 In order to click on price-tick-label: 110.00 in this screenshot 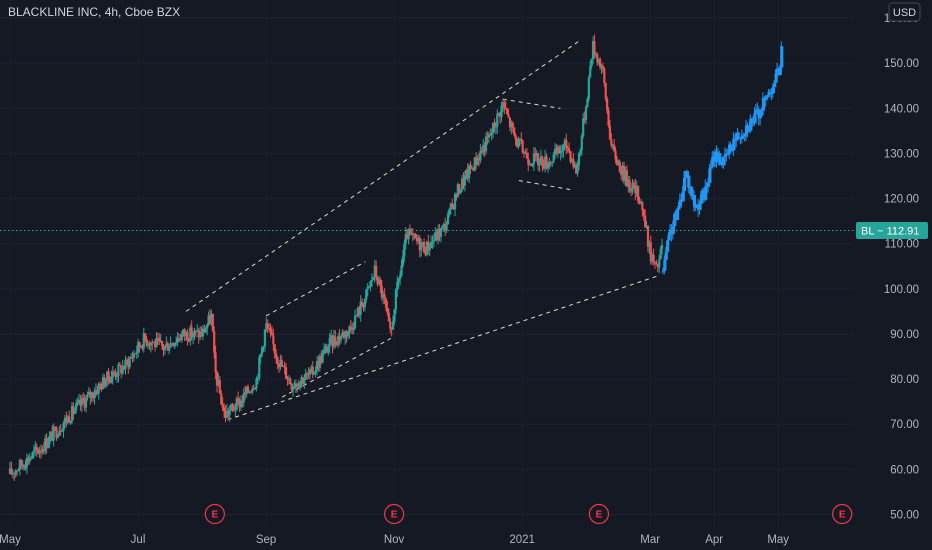, I will do `click(902, 245)`.